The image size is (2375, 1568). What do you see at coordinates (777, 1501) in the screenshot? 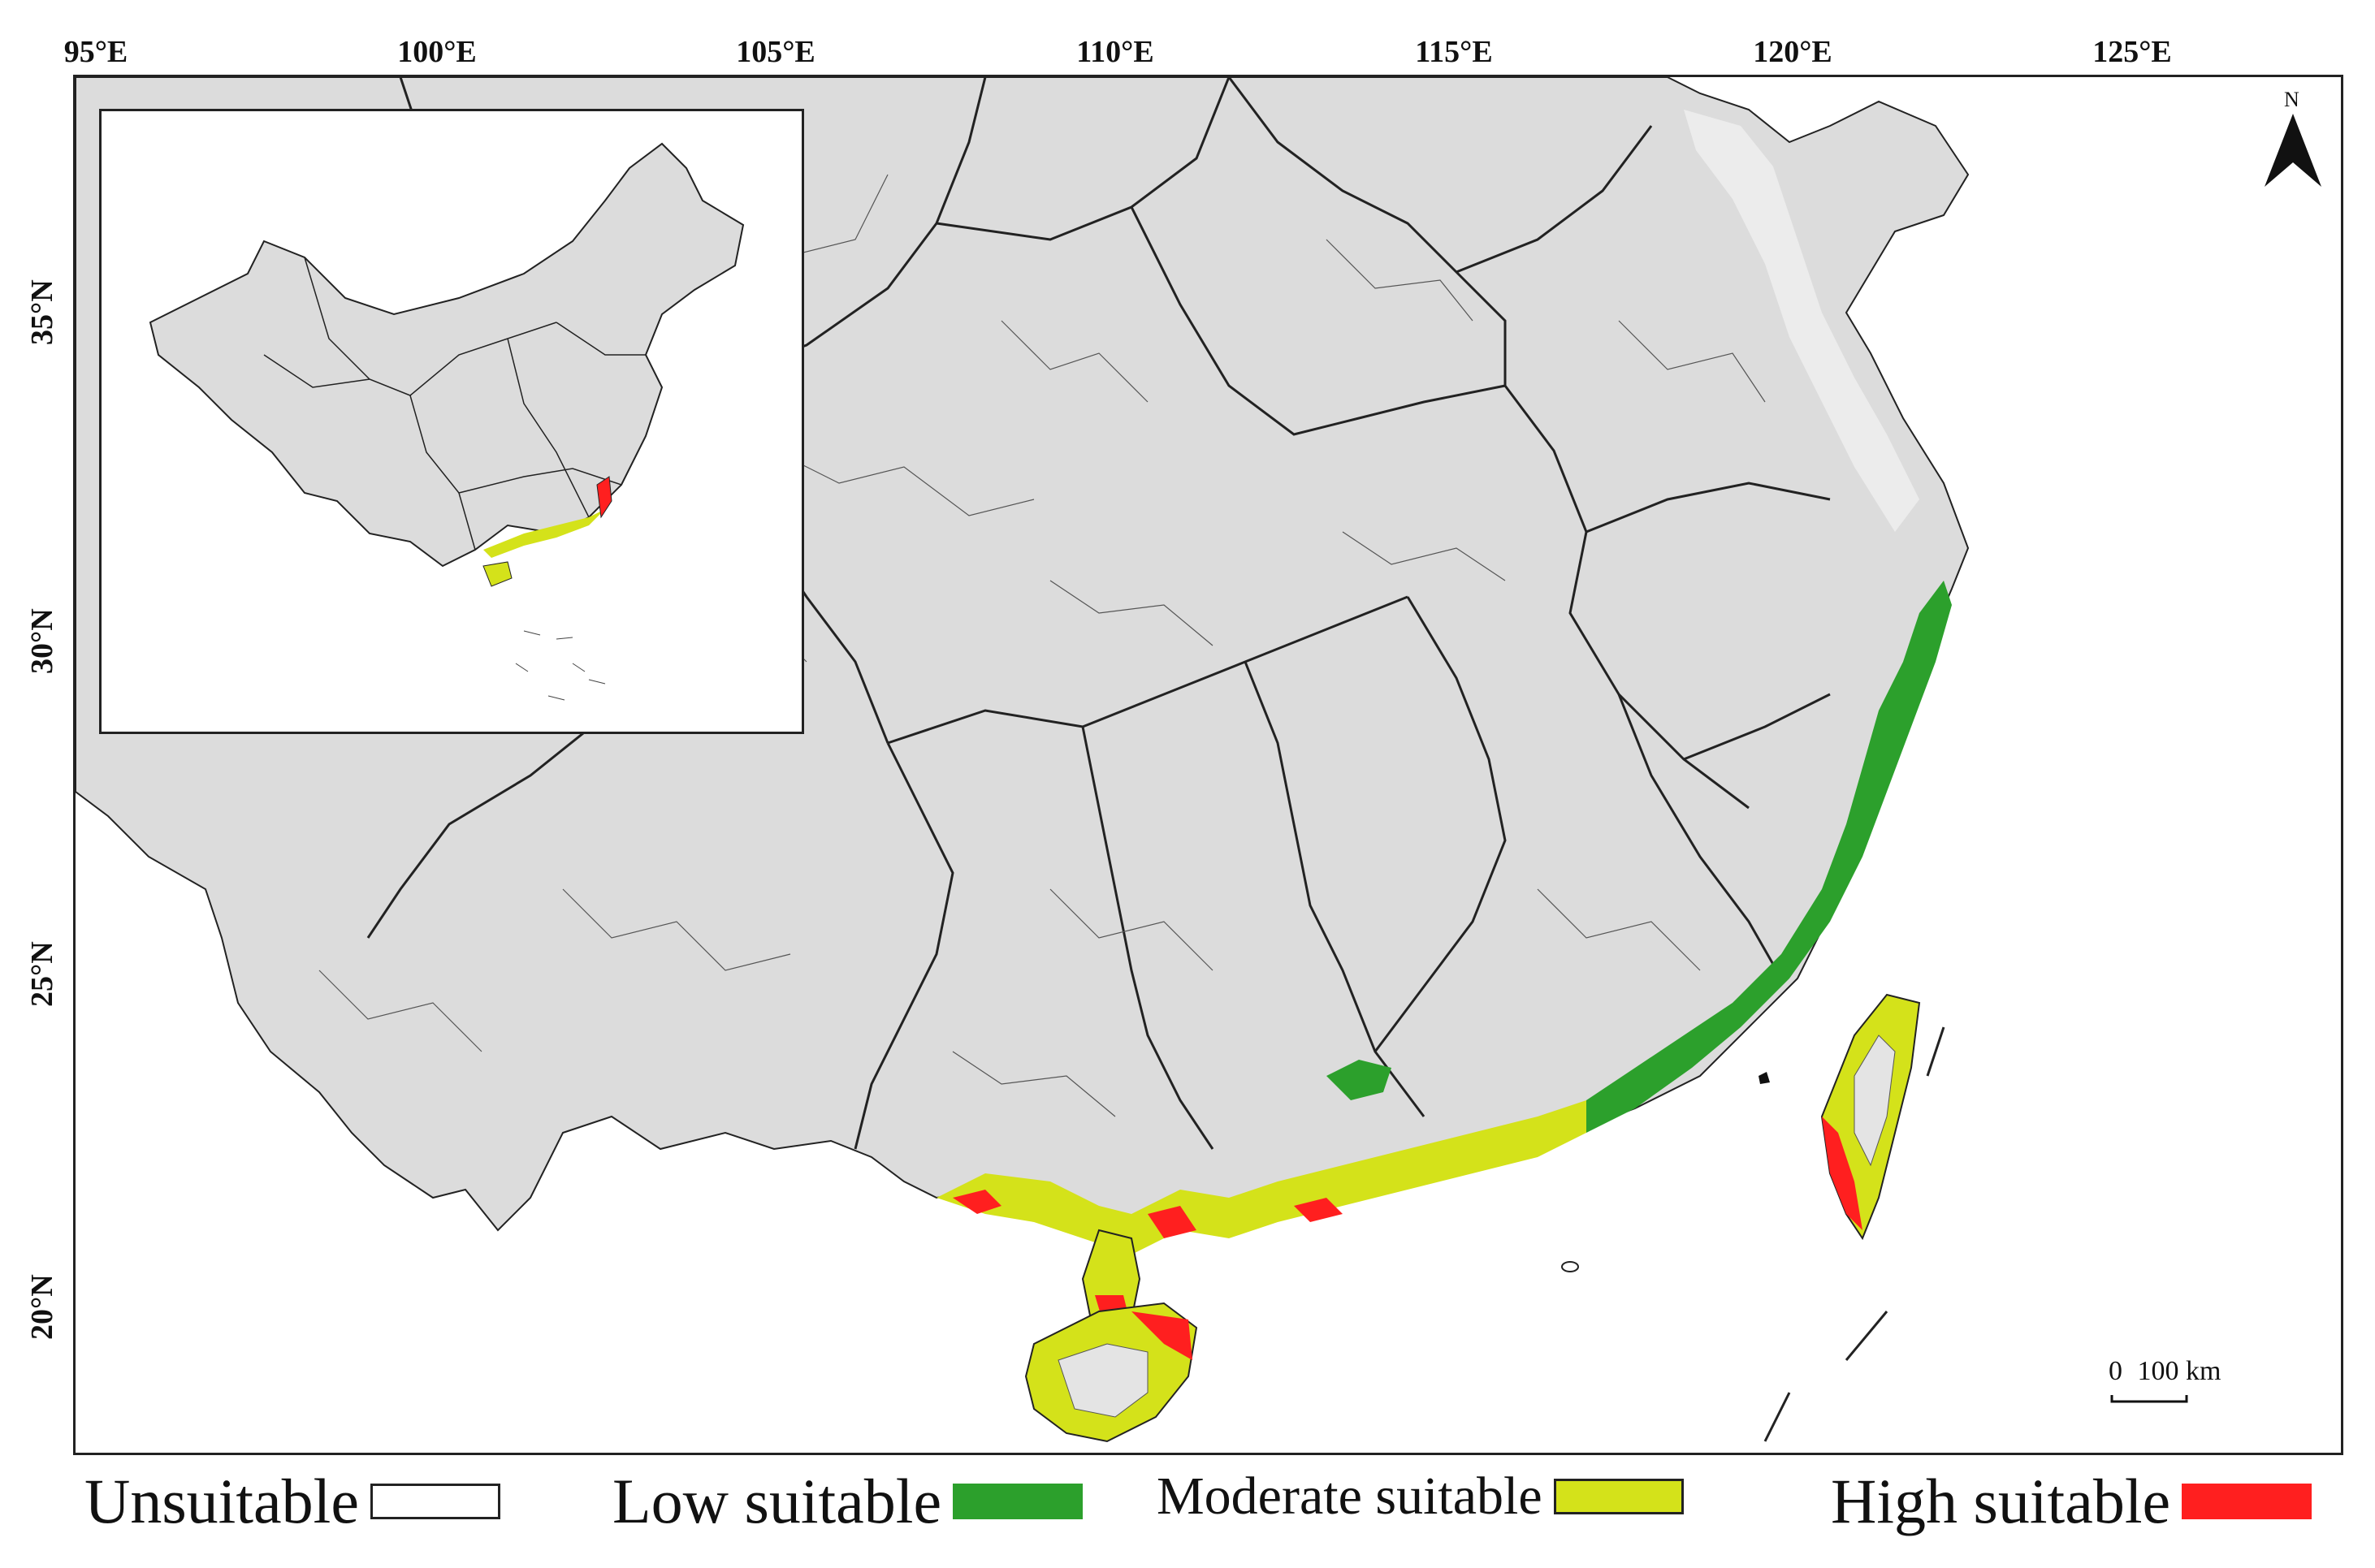
I see `legend-label-low-suitable: Low suitable` at bounding box center [777, 1501].